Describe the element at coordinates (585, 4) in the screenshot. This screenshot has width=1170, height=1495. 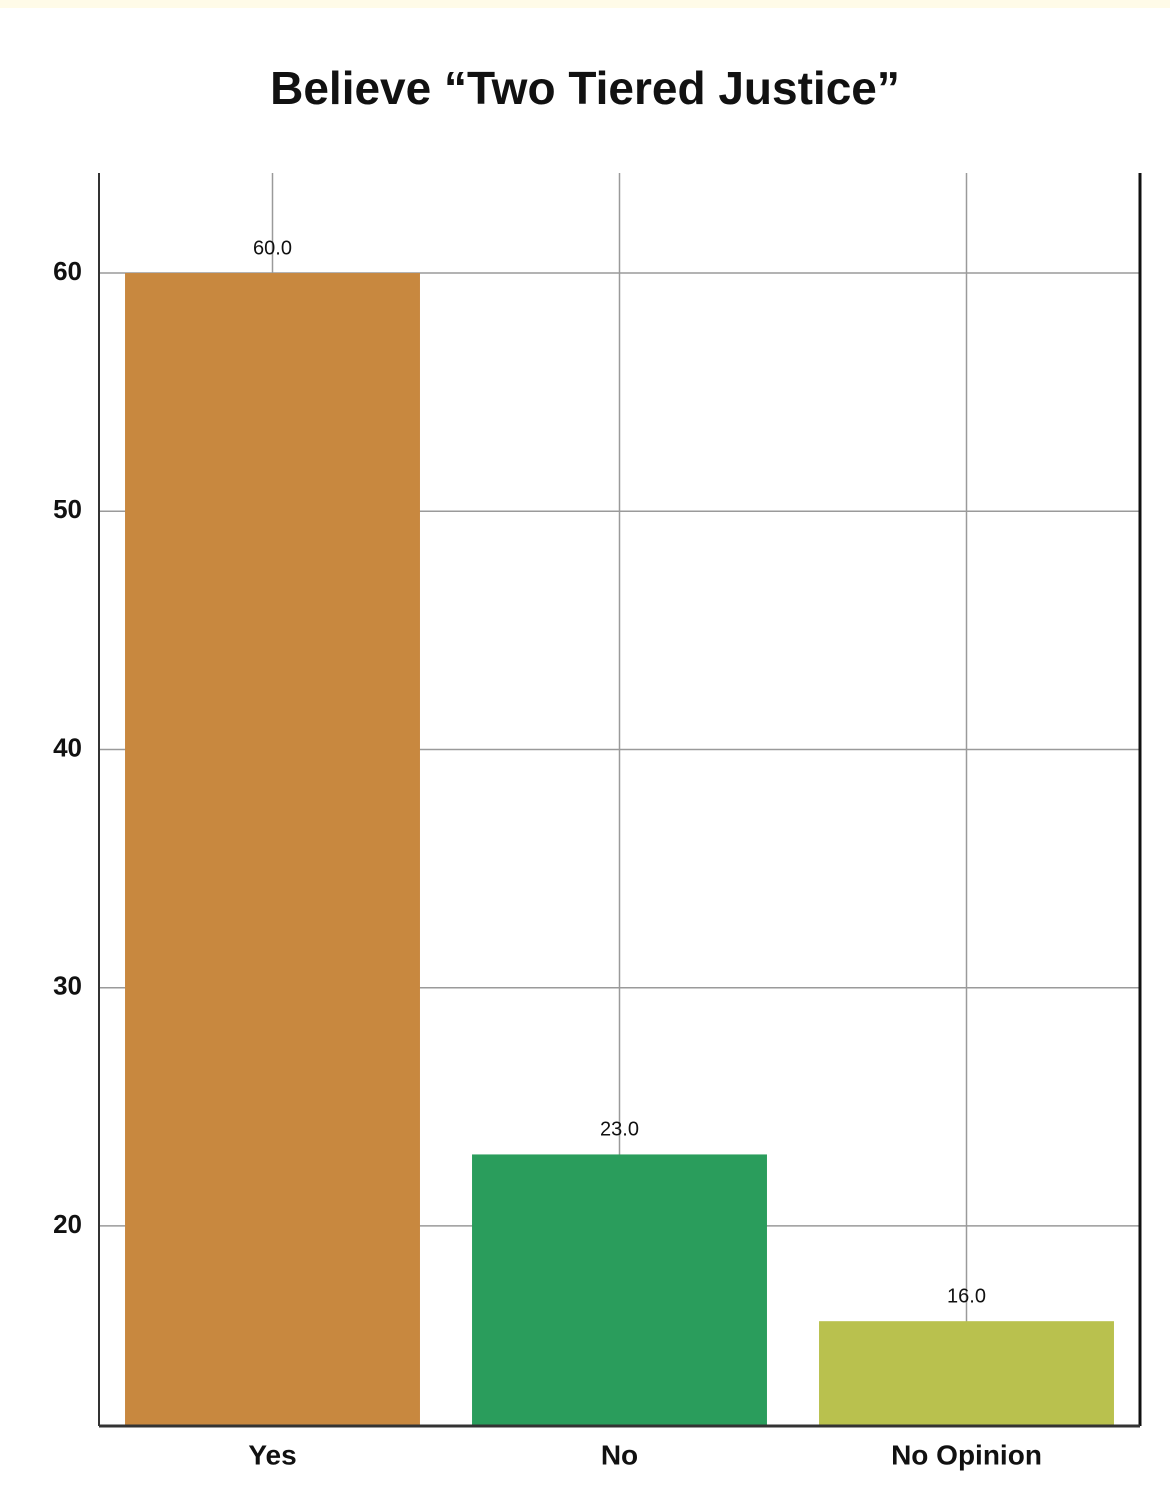
I see `top-strip` at that location.